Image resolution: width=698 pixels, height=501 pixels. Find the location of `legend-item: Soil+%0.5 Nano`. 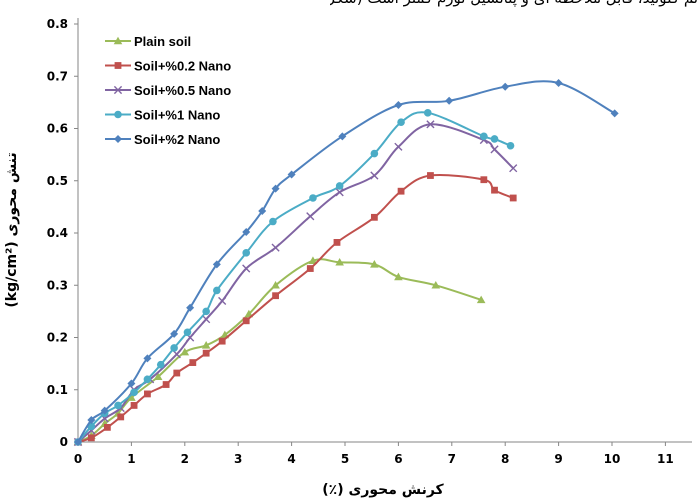

legend-item: Soil+%0.5 Nano is located at coordinates (168, 90).